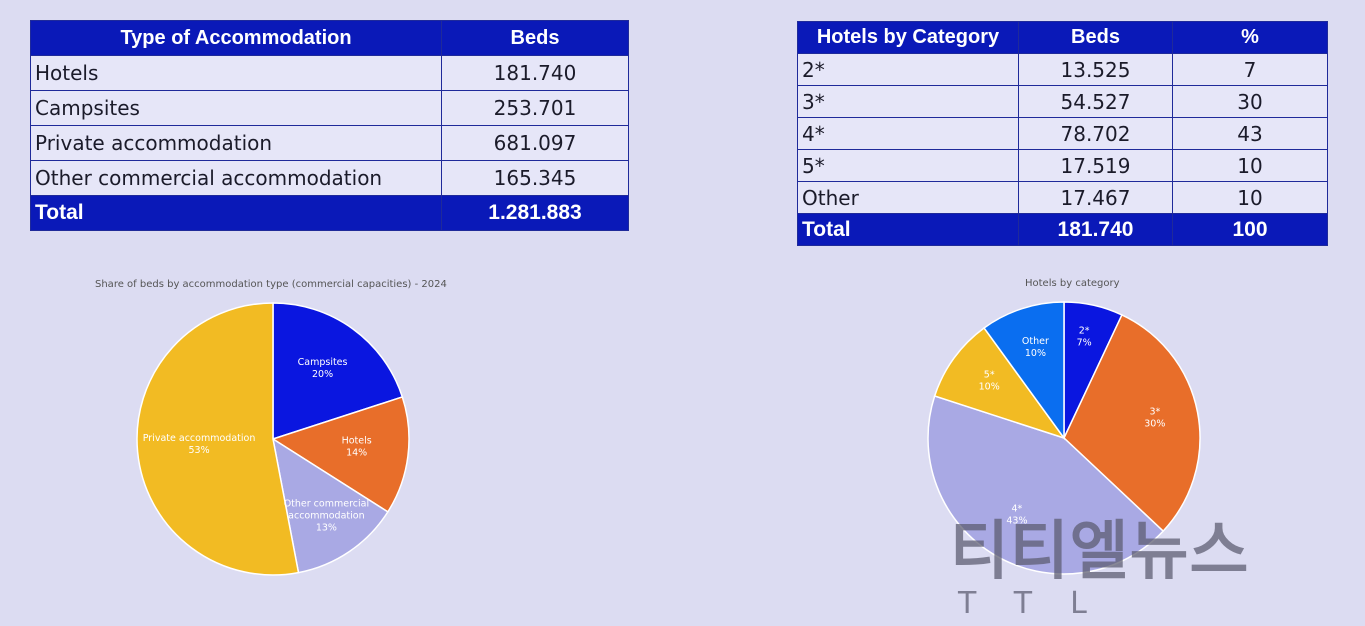 Image resolution: width=1365 pixels, height=626 pixels. I want to click on pie-label-private-accommodation: Private accommodation 53%, so click(199, 444).